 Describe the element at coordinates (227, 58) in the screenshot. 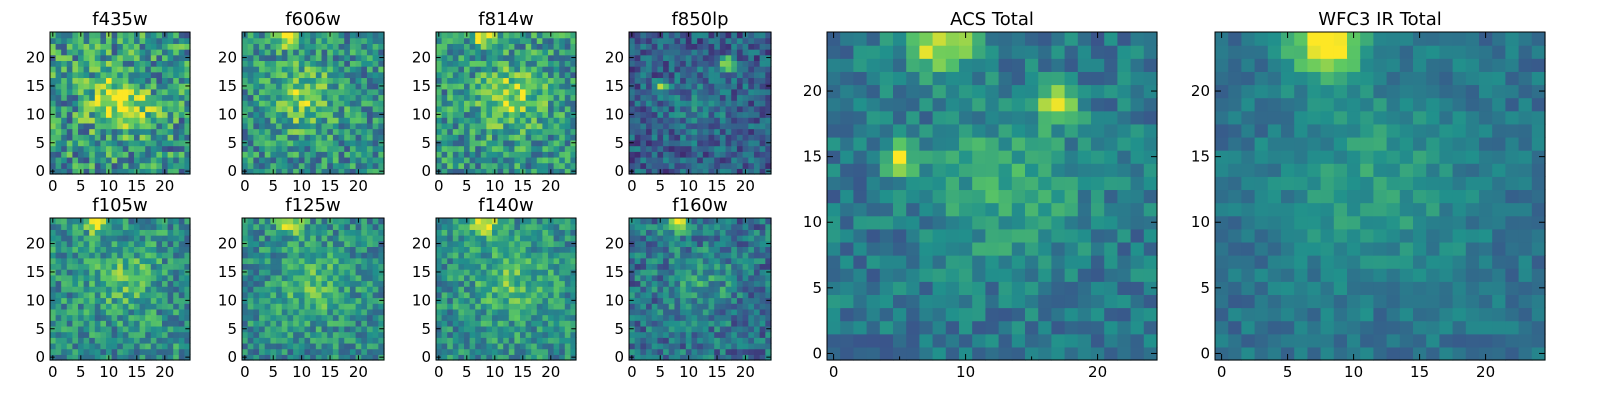

I see `y-tick-label: 20` at that location.